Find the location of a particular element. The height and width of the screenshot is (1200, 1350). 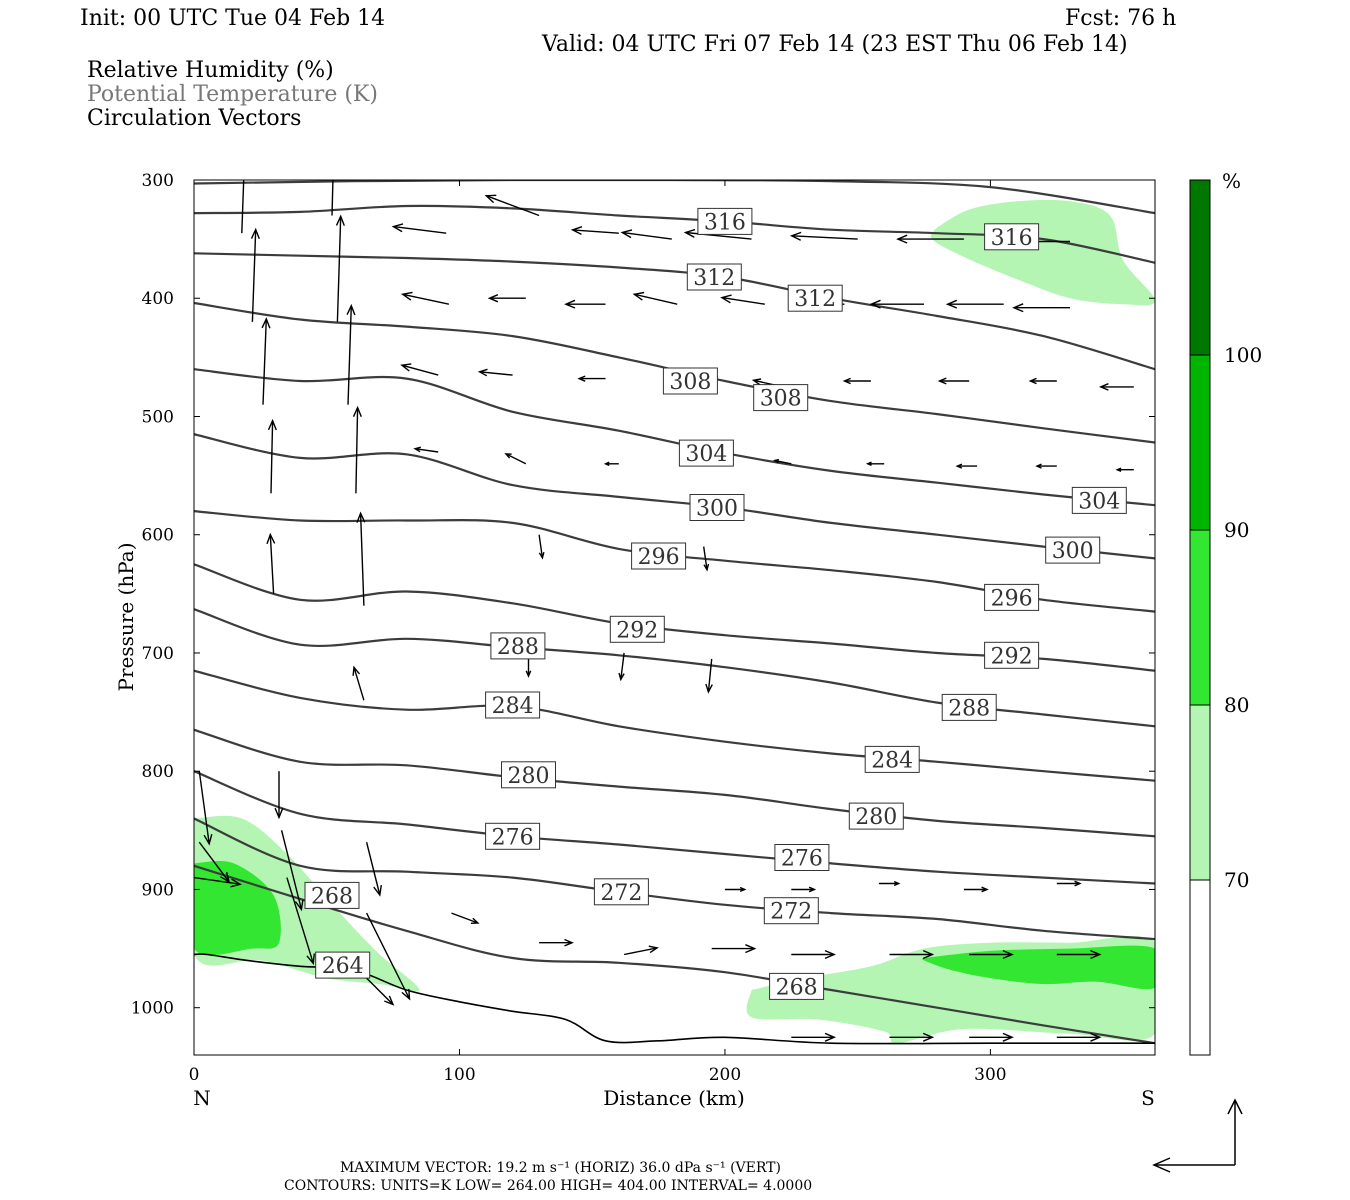

contour-label: 272 is located at coordinates (621, 892).